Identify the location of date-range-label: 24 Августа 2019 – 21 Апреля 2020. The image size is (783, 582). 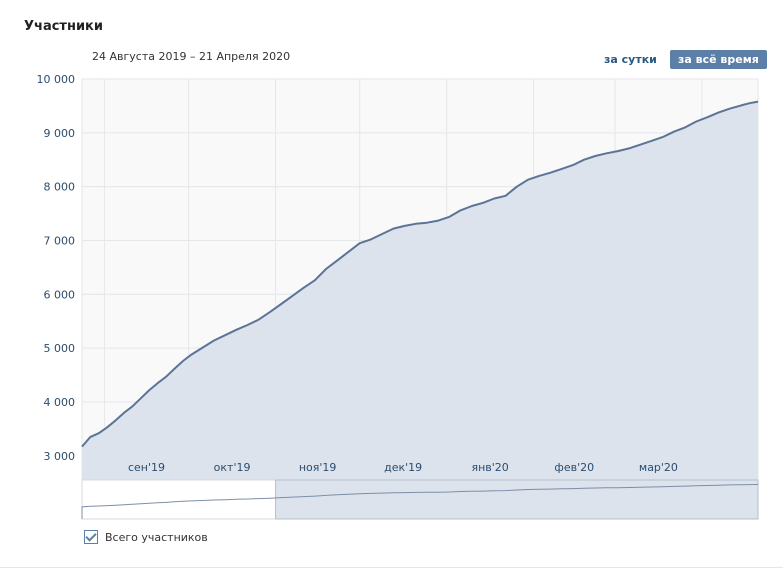
(191, 56).